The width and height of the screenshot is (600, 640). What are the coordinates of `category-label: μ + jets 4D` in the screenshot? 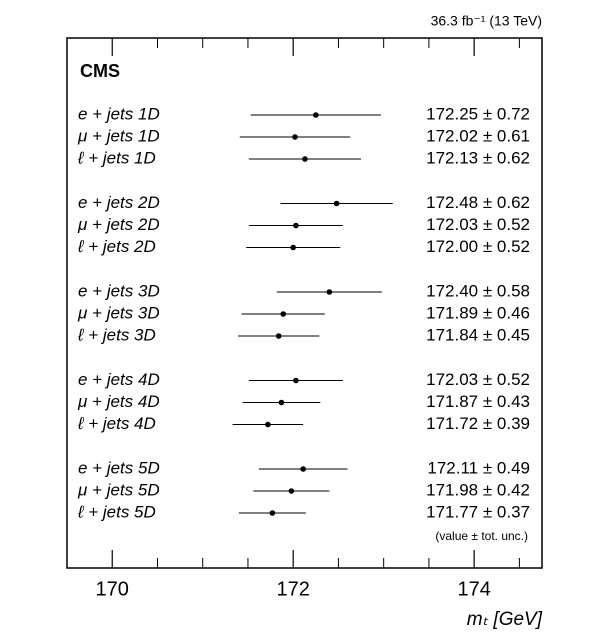 It's located at (118, 401).